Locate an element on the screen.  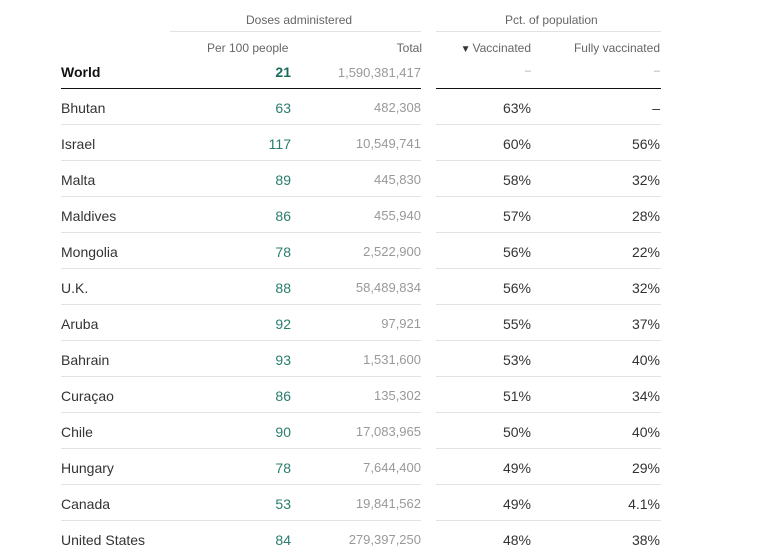
doses-total: 279,397,250 is located at coordinates (384, 539).